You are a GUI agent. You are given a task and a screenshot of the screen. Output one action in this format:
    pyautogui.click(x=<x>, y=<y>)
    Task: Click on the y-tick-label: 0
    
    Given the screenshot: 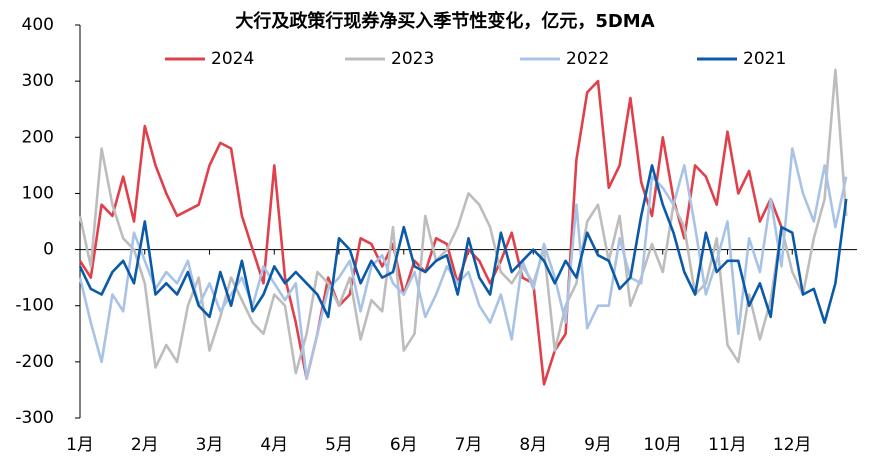 What is the action you would take?
    pyautogui.click(x=48, y=250)
    